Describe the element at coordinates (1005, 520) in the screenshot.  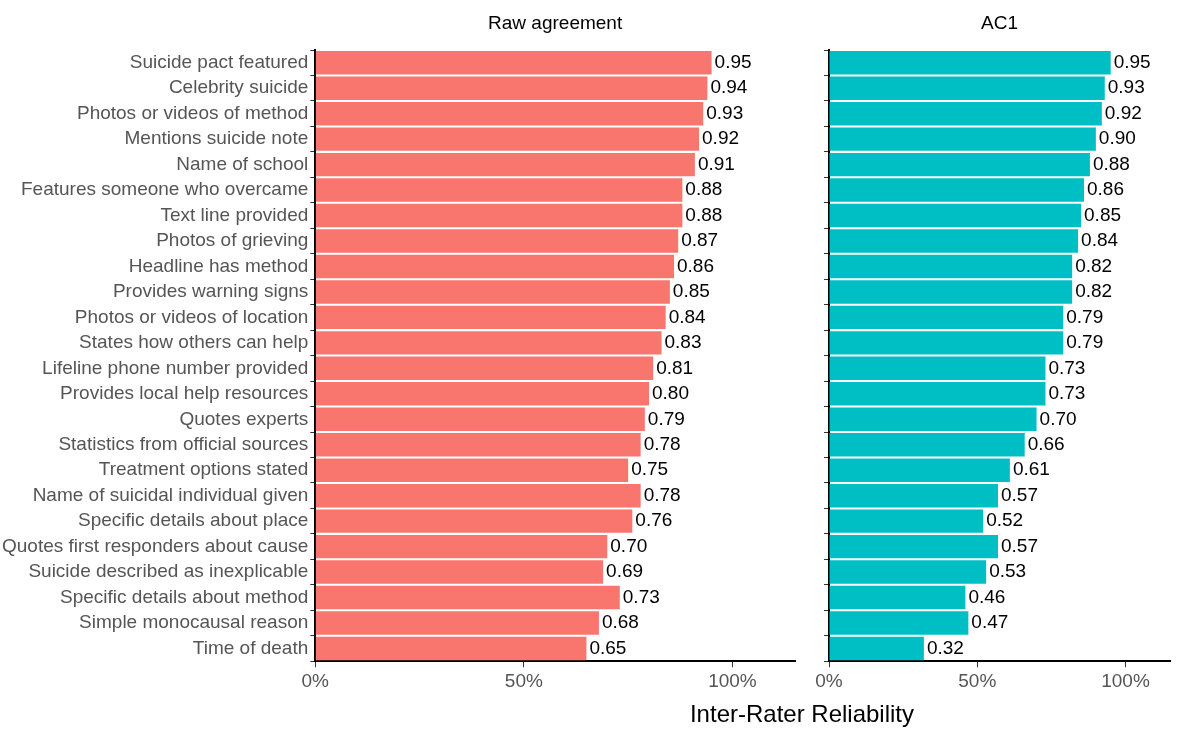
I see `data-label: 0.52` at that location.